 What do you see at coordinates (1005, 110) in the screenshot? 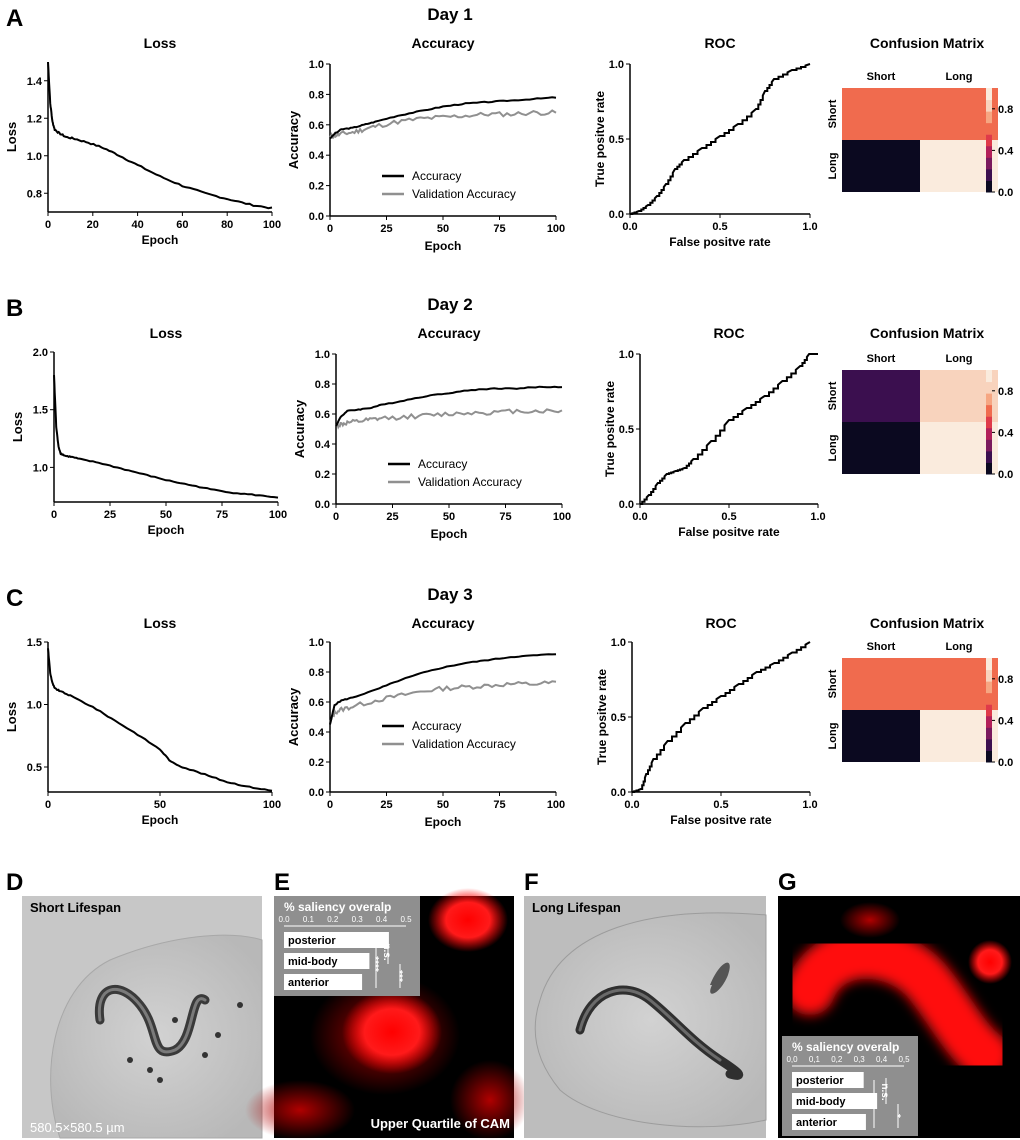
I see `colorbar-tick-label: 0.8` at bounding box center [1005, 110].